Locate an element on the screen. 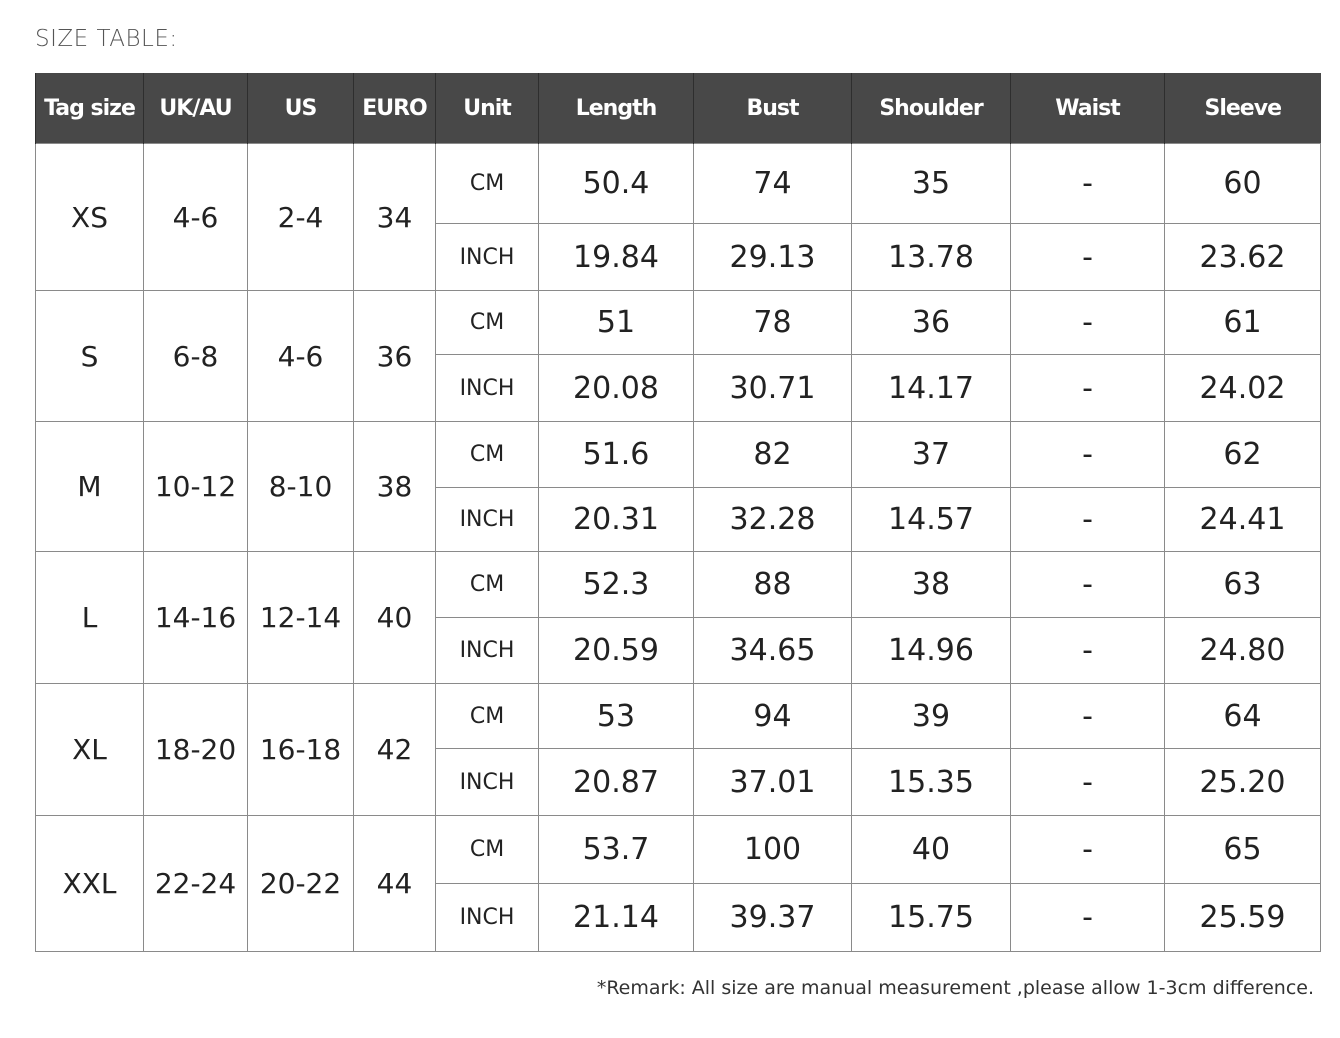  table-cell: 14.57 is located at coordinates (931, 519).